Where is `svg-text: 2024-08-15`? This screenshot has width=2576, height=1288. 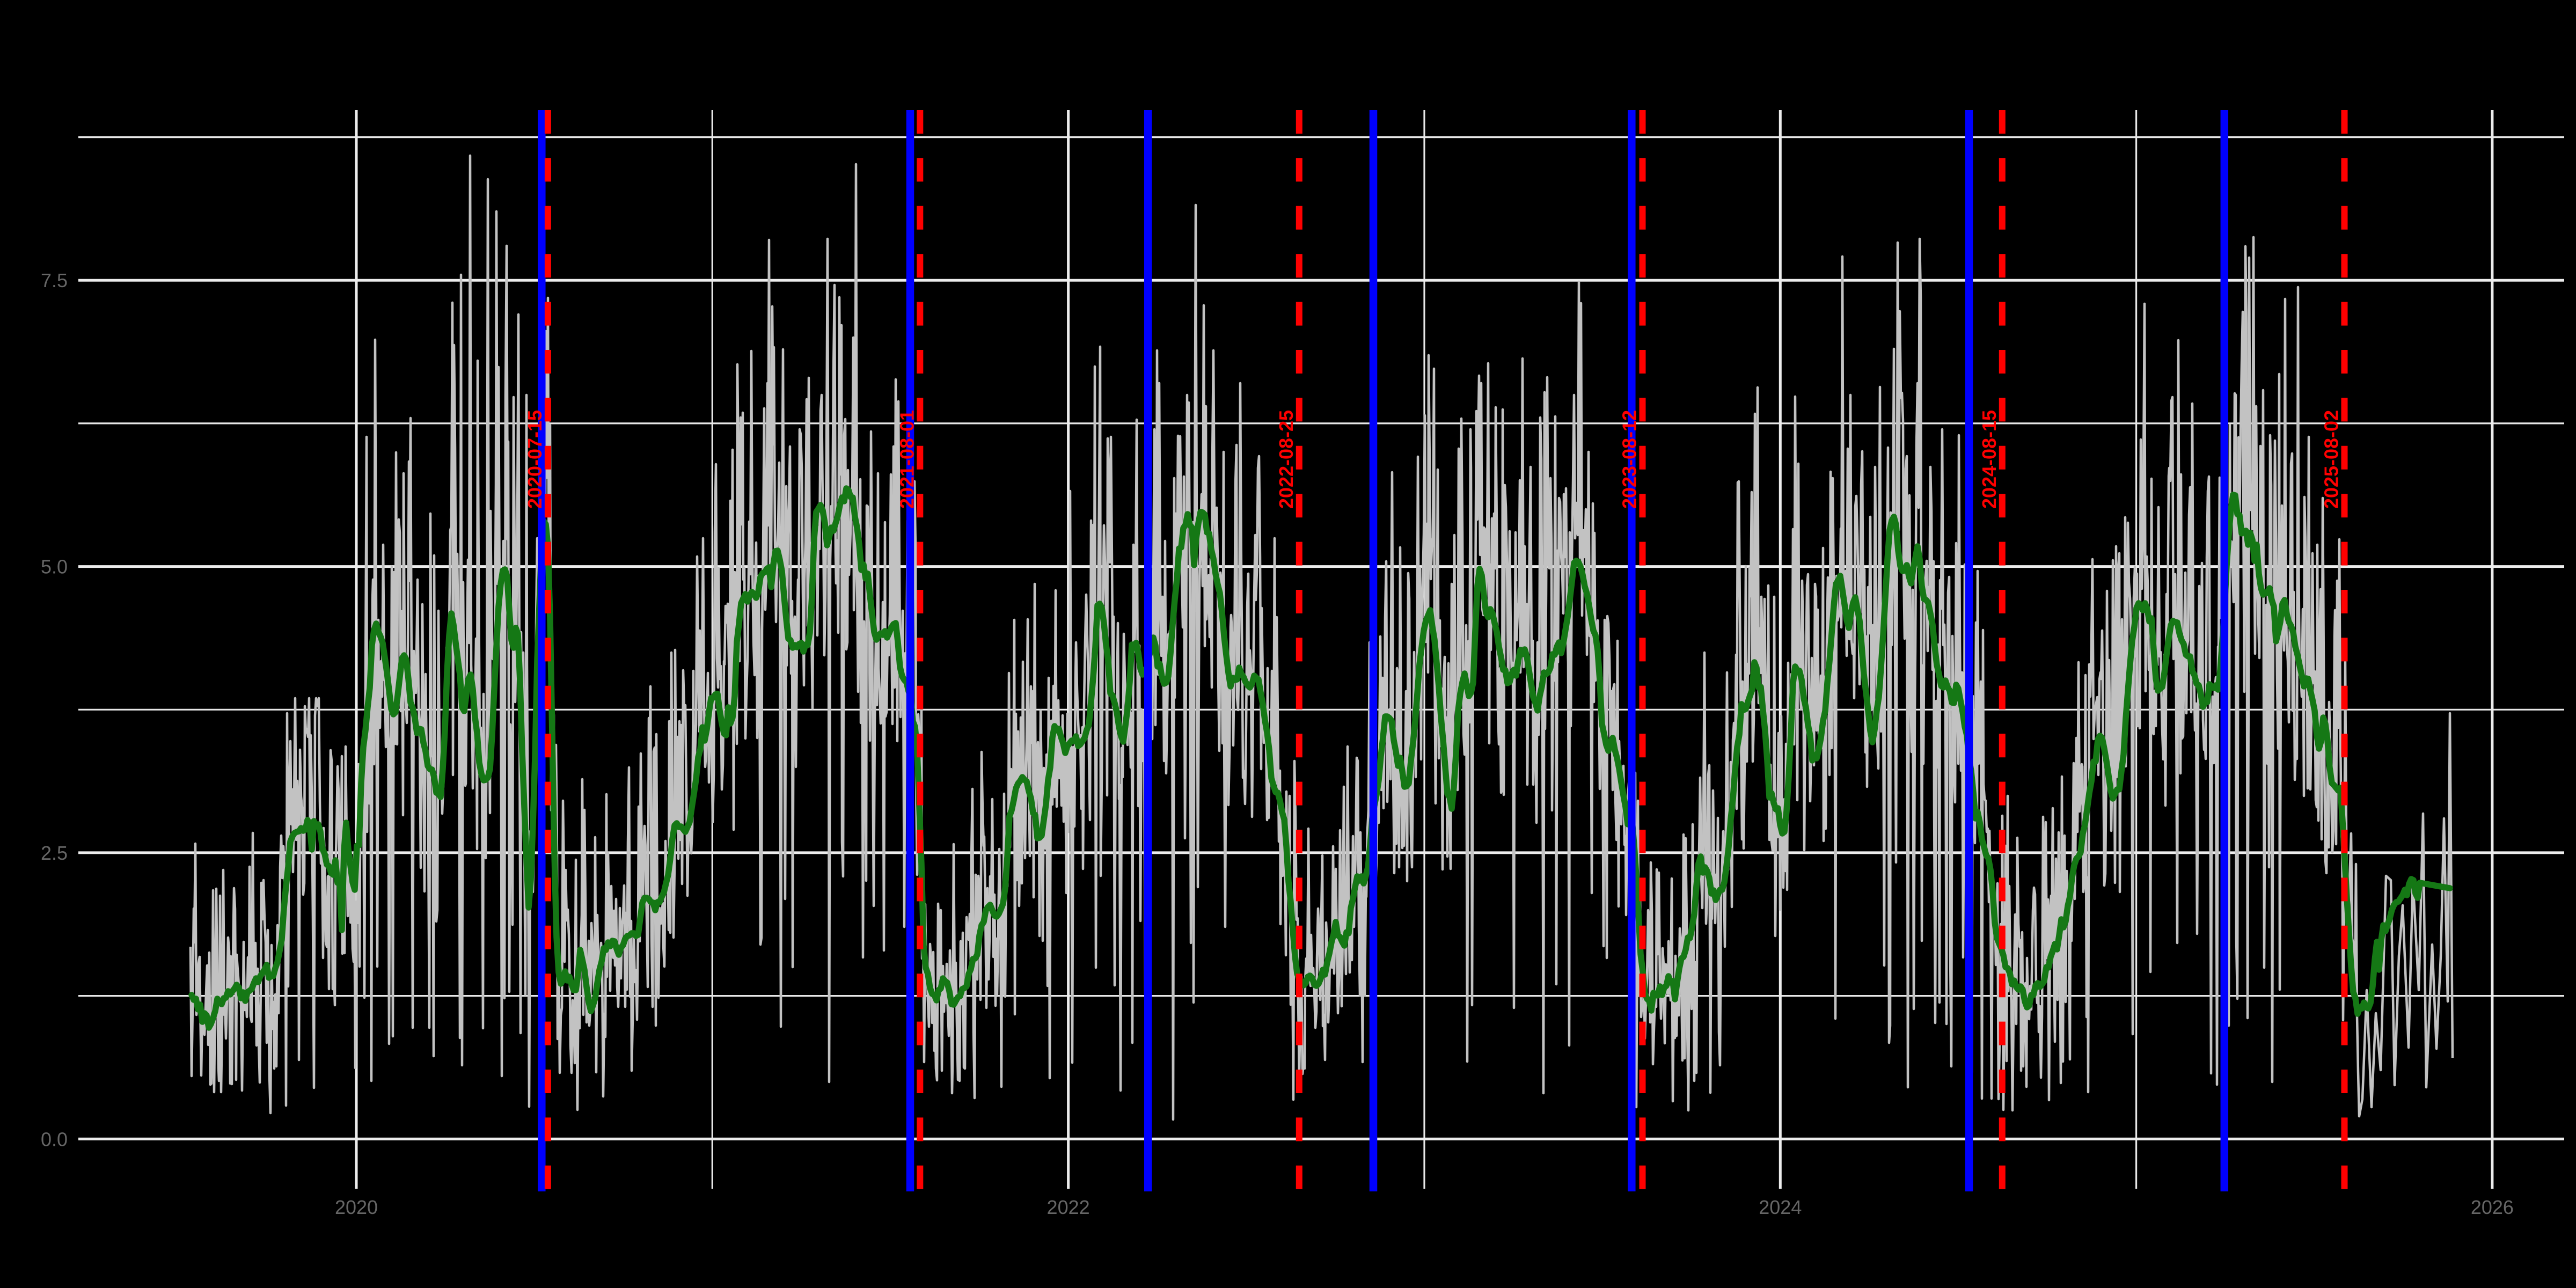
svg-text: 2024-08-15 is located at coordinates (1989, 459).